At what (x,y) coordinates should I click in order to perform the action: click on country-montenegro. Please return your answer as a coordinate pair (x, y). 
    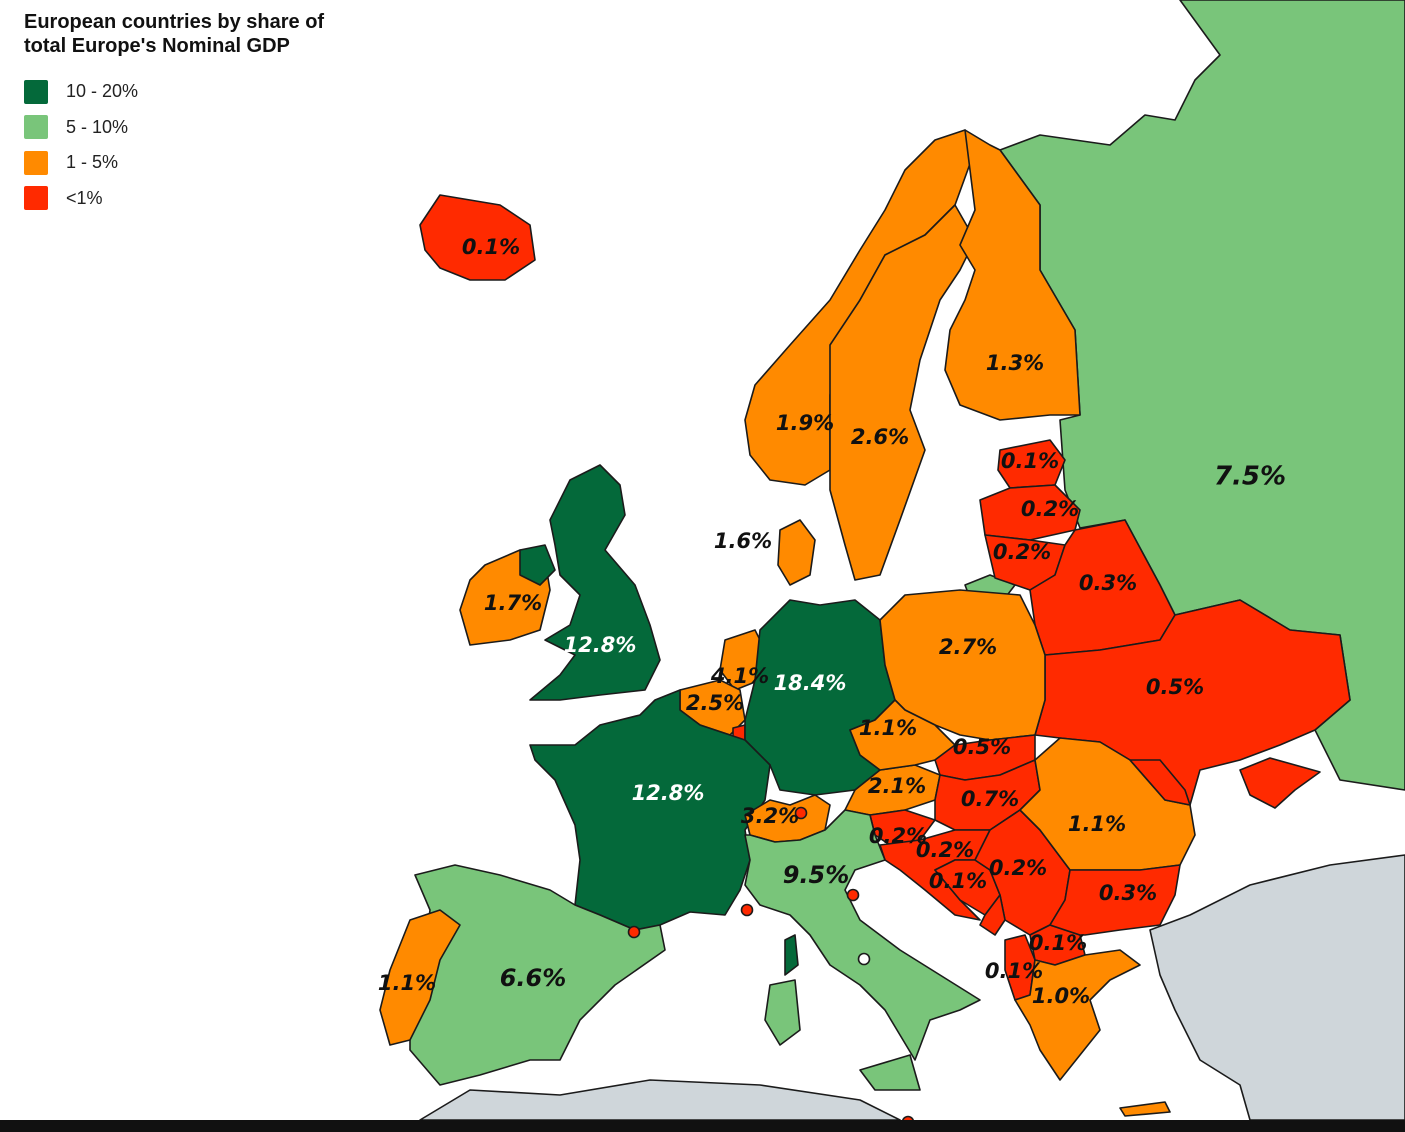
    Looking at the image, I should click on (992, 915).